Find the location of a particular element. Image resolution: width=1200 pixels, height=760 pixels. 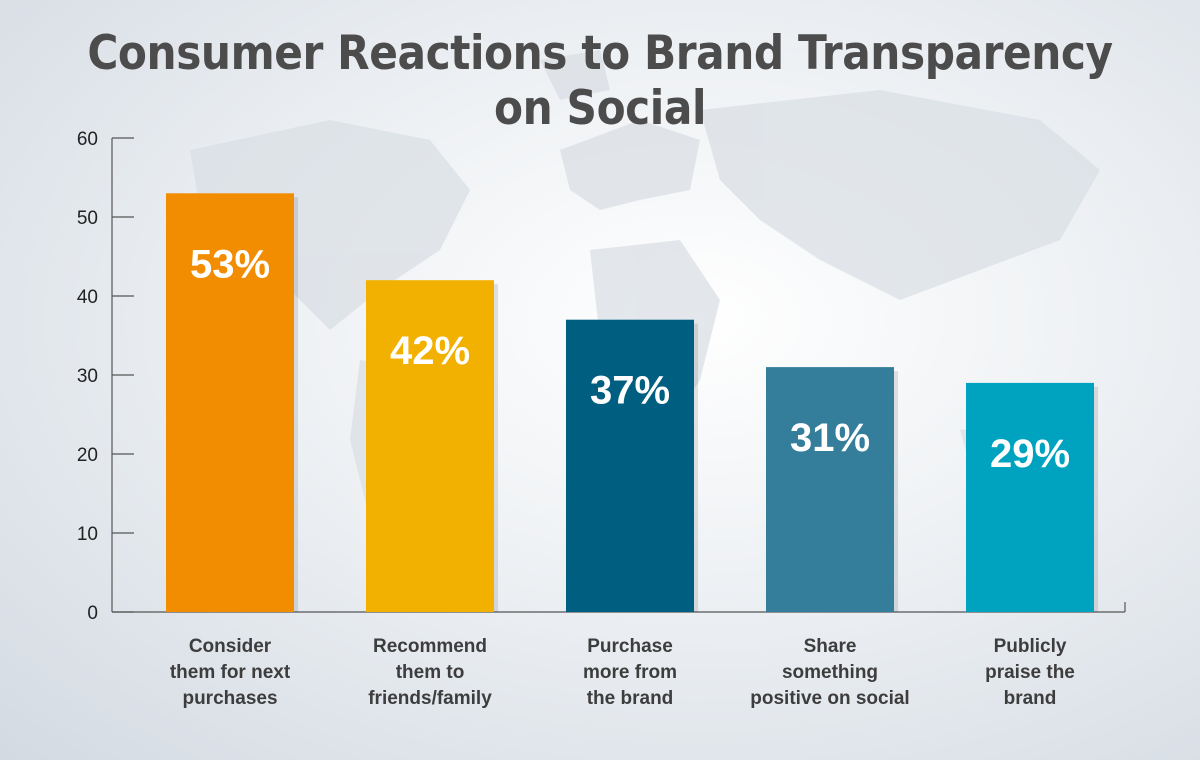

category-label-line: something is located at coordinates (830, 672).